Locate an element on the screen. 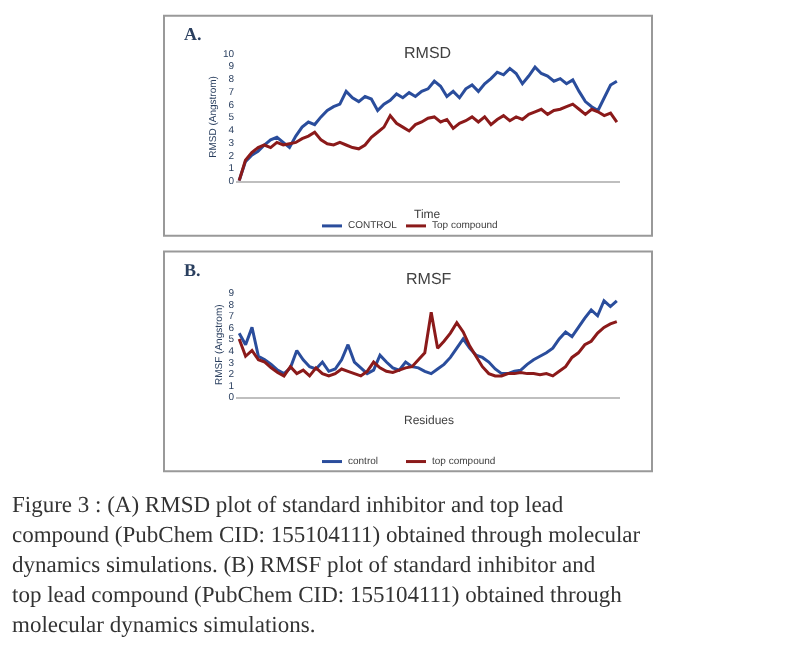 The image size is (796, 662). chart-title: RMSD is located at coordinates (428, 53).